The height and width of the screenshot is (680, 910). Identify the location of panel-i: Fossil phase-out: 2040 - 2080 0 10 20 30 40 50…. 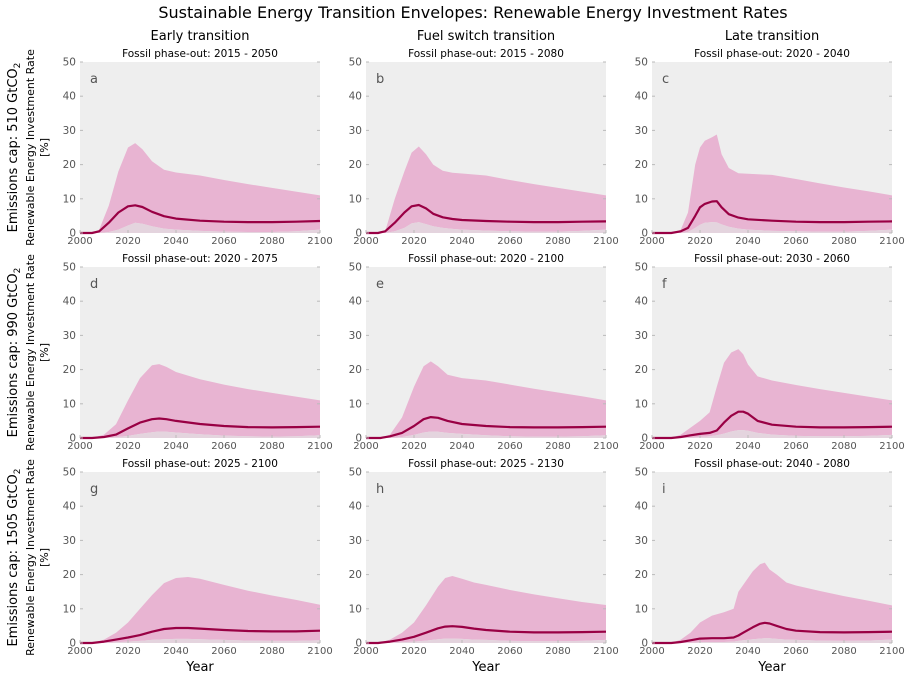
(770, 566).